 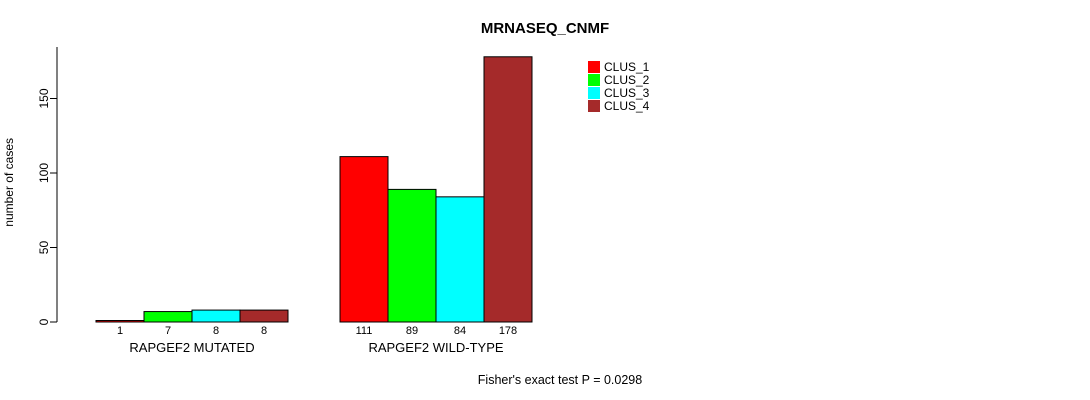 I want to click on category-label: RAPGEF2 WILD-TYPE, so click(x=435, y=347).